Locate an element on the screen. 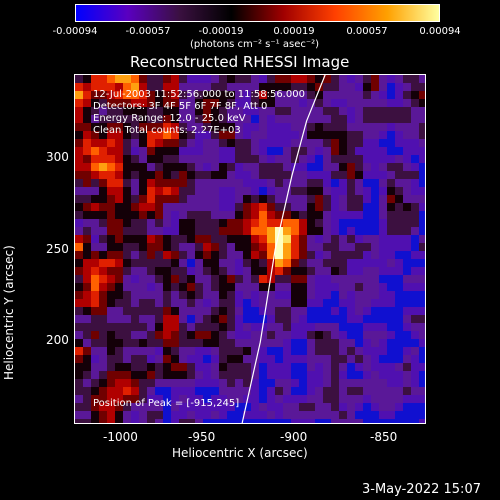  page-title: Reconstructed RHESSI Image is located at coordinates (240, 62).